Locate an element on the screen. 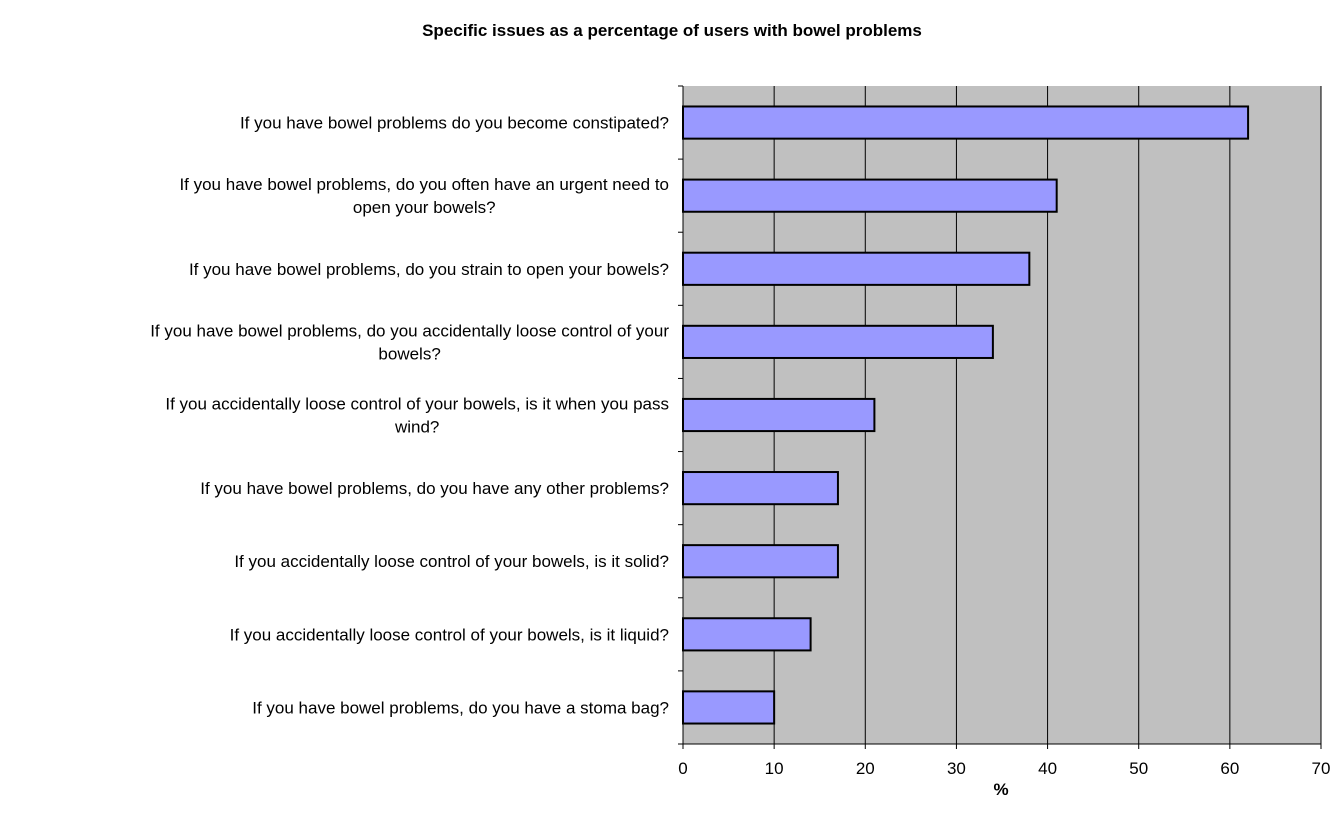  x-tick-label: 20 is located at coordinates (865, 768).